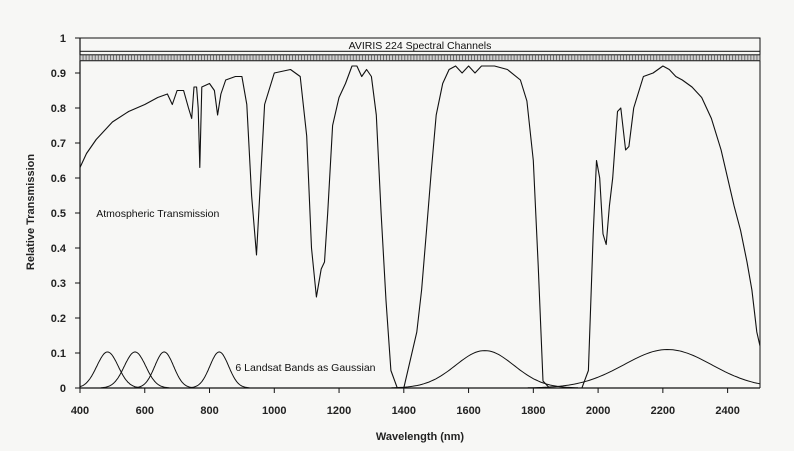  Describe the element at coordinates (145, 411) in the screenshot. I see `x-tick-label: 600` at that location.